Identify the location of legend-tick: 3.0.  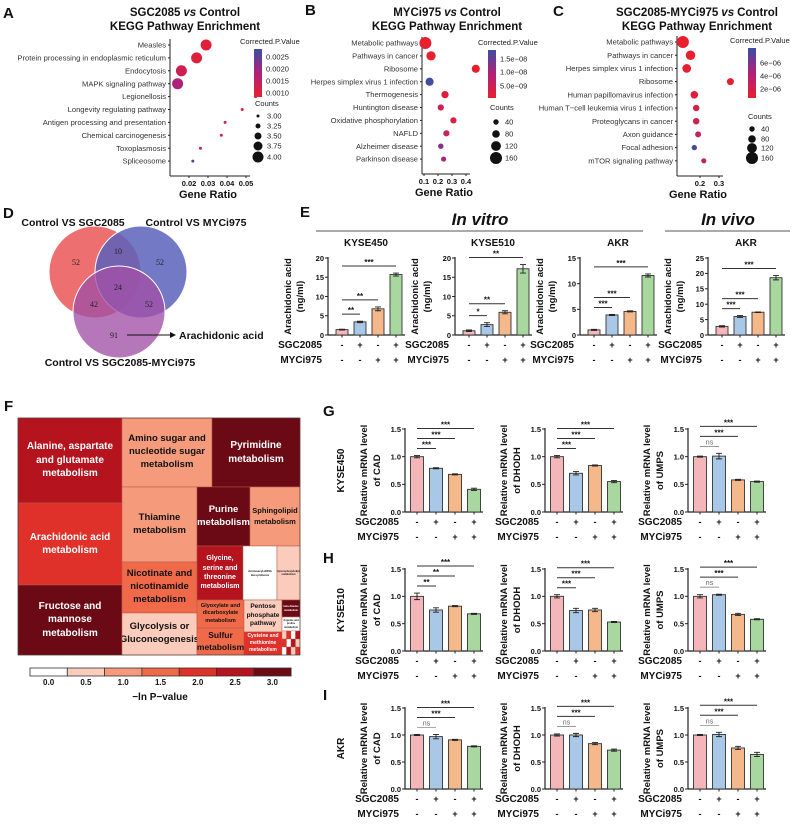
(273, 682).